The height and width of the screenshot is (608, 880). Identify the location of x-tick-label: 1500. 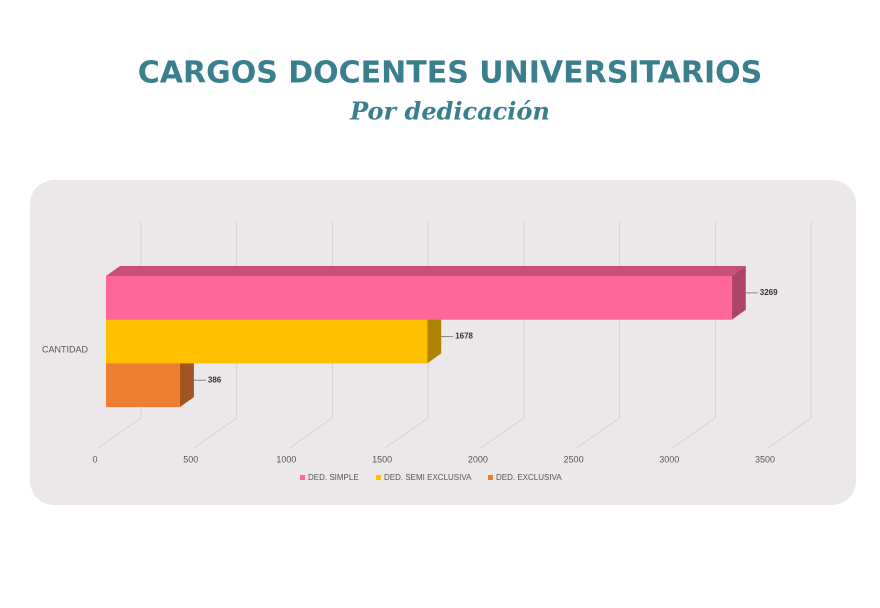
(382, 459).